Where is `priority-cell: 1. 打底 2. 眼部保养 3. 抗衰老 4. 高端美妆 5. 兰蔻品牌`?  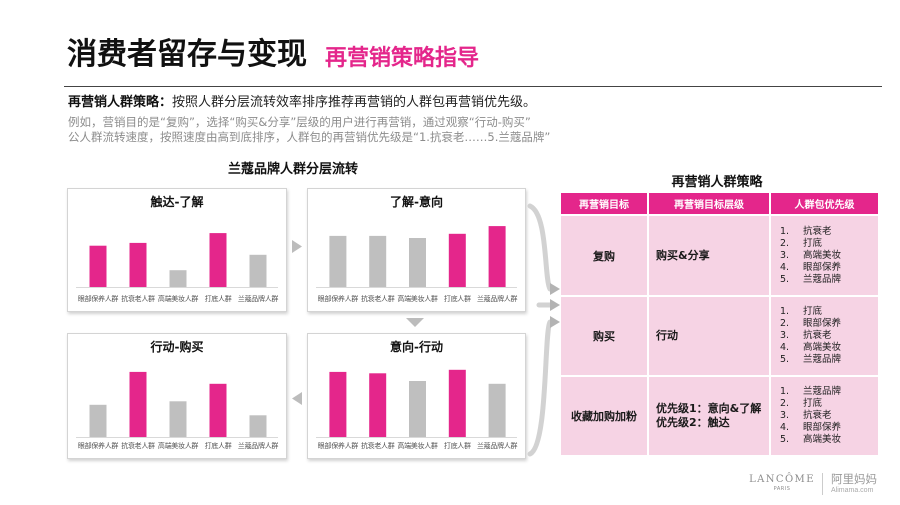 priority-cell: 1. 打底 2. 眼部保养 3. 抗衰老 4. 高端美妆 5. 兰蔻品牌 is located at coordinates (824, 336).